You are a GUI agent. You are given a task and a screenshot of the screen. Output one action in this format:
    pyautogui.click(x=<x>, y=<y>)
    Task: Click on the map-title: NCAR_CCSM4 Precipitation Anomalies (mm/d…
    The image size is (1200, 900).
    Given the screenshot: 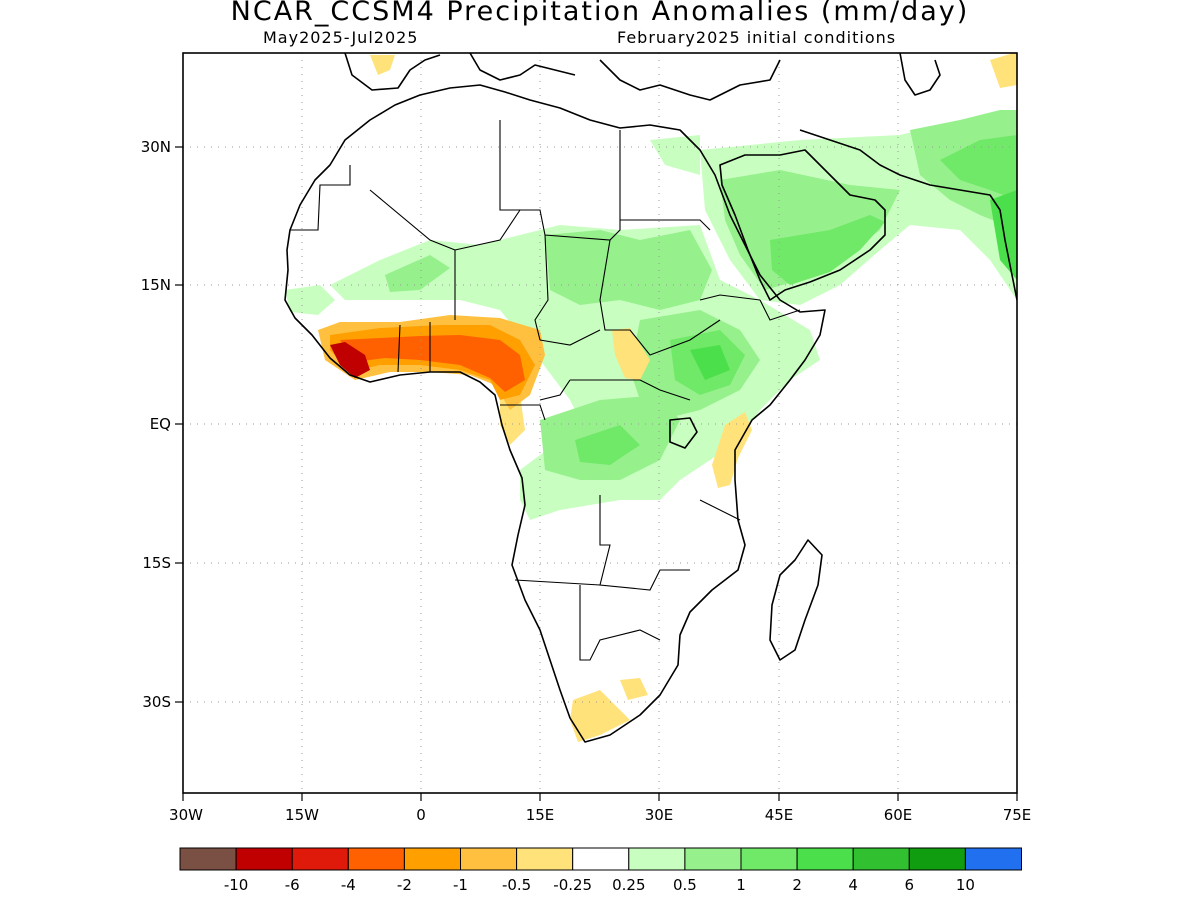 What is the action you would take?
    pyautogui.click(x=600, y=13)
    